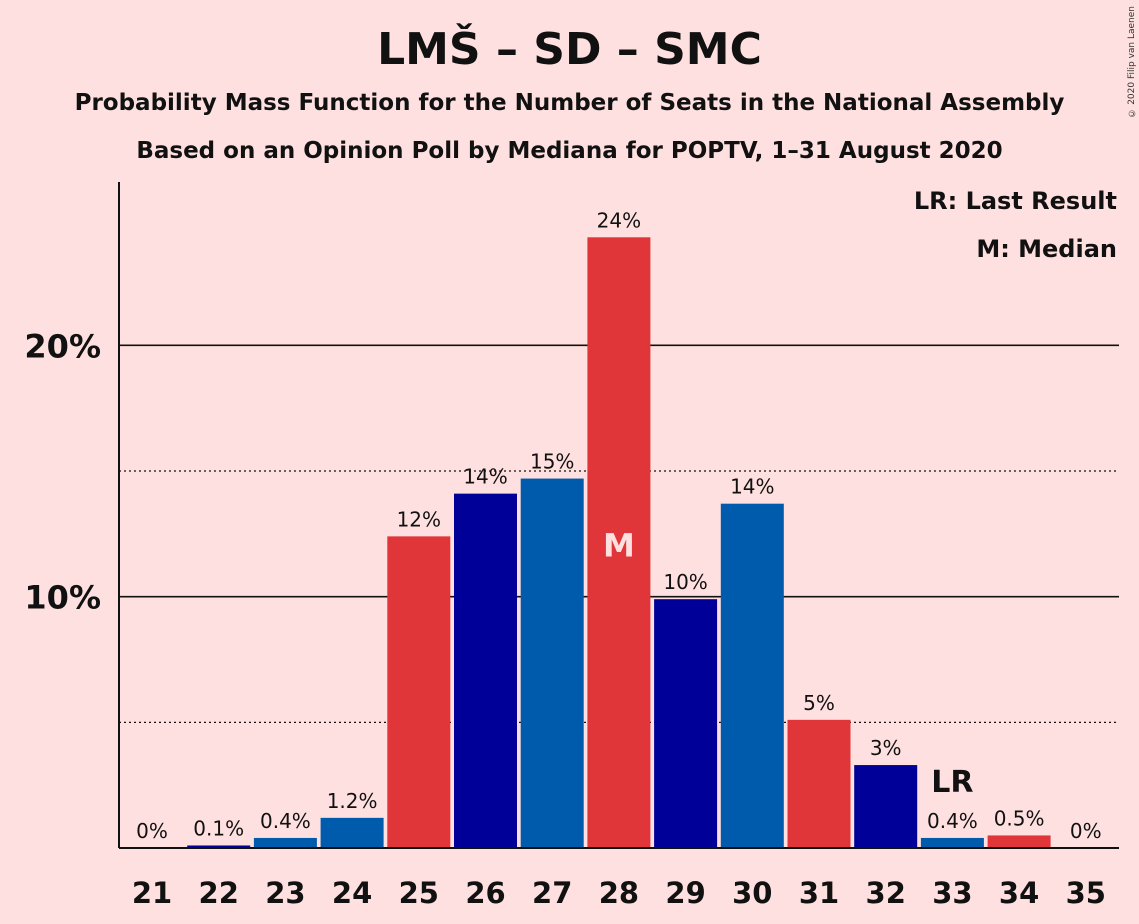  I want to click on x-tick-label: 35, so click(1086, 893).